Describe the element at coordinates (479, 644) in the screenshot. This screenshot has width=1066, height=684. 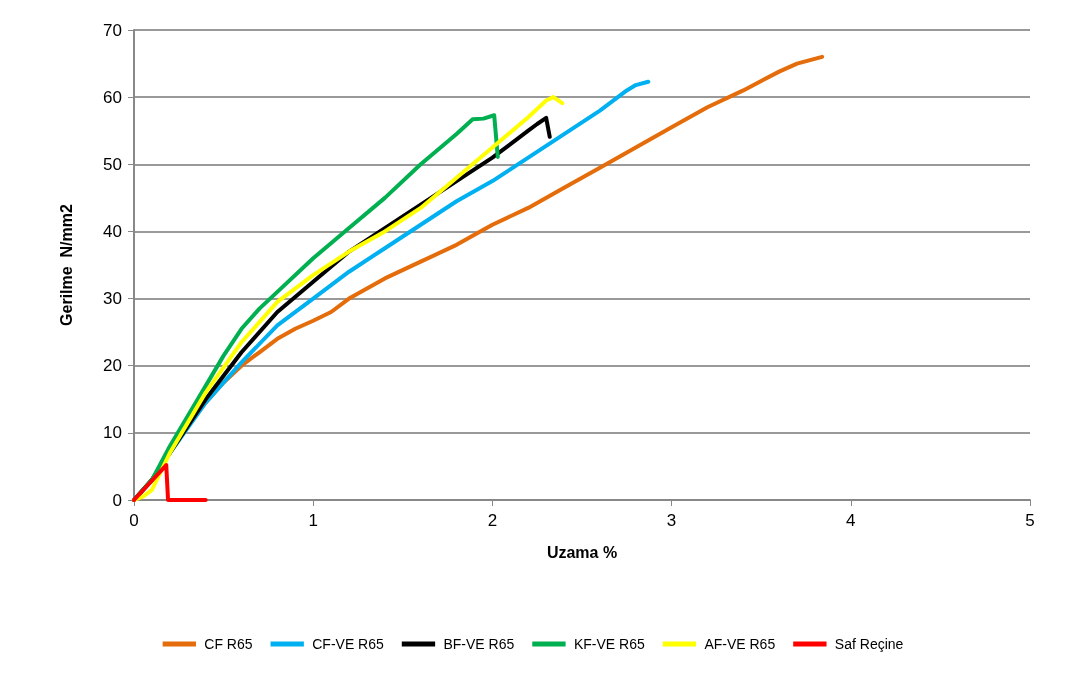
I see `legend-label: BF-VE R65` at that location.